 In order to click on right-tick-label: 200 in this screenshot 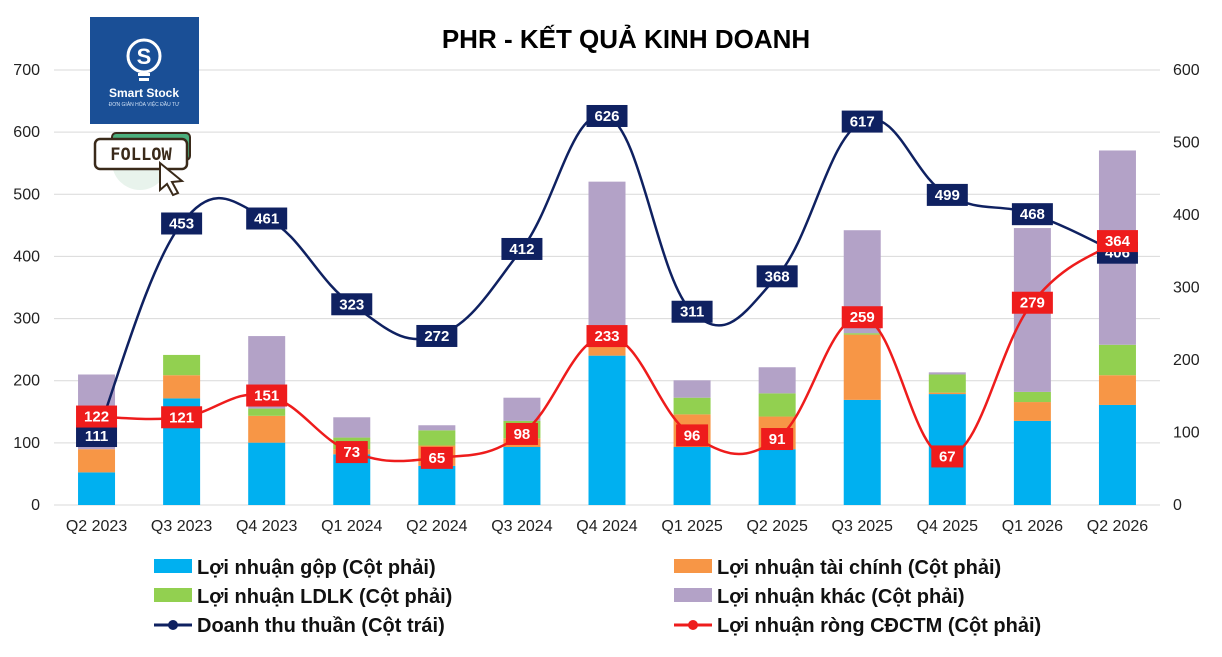, I will do `click(1186, 360)`.